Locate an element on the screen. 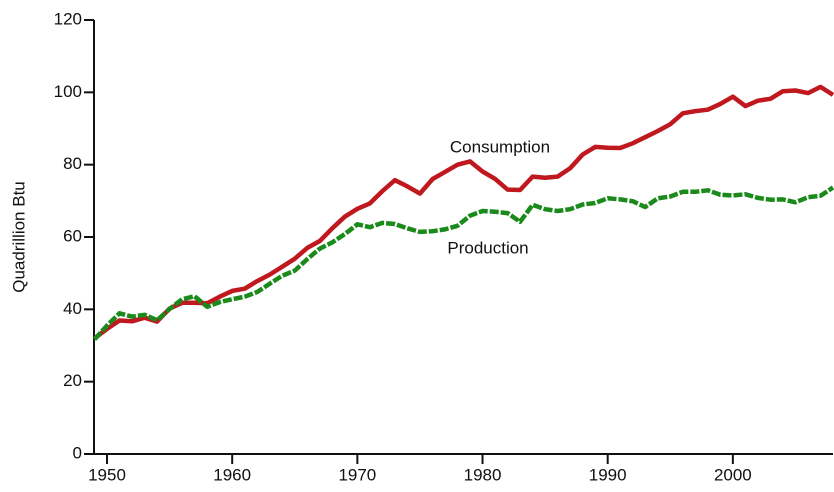 The image size is (834, 492). y-tick-label: 80 is located at coordinates (72, 163).